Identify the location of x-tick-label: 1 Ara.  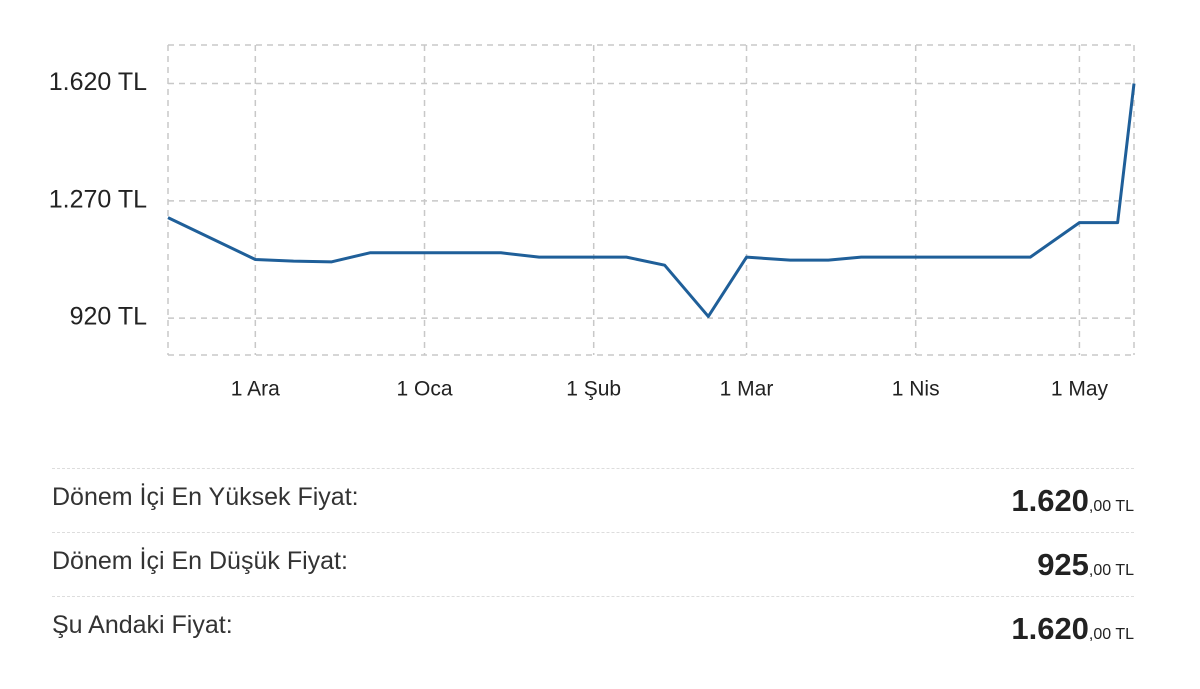
(255, 389).